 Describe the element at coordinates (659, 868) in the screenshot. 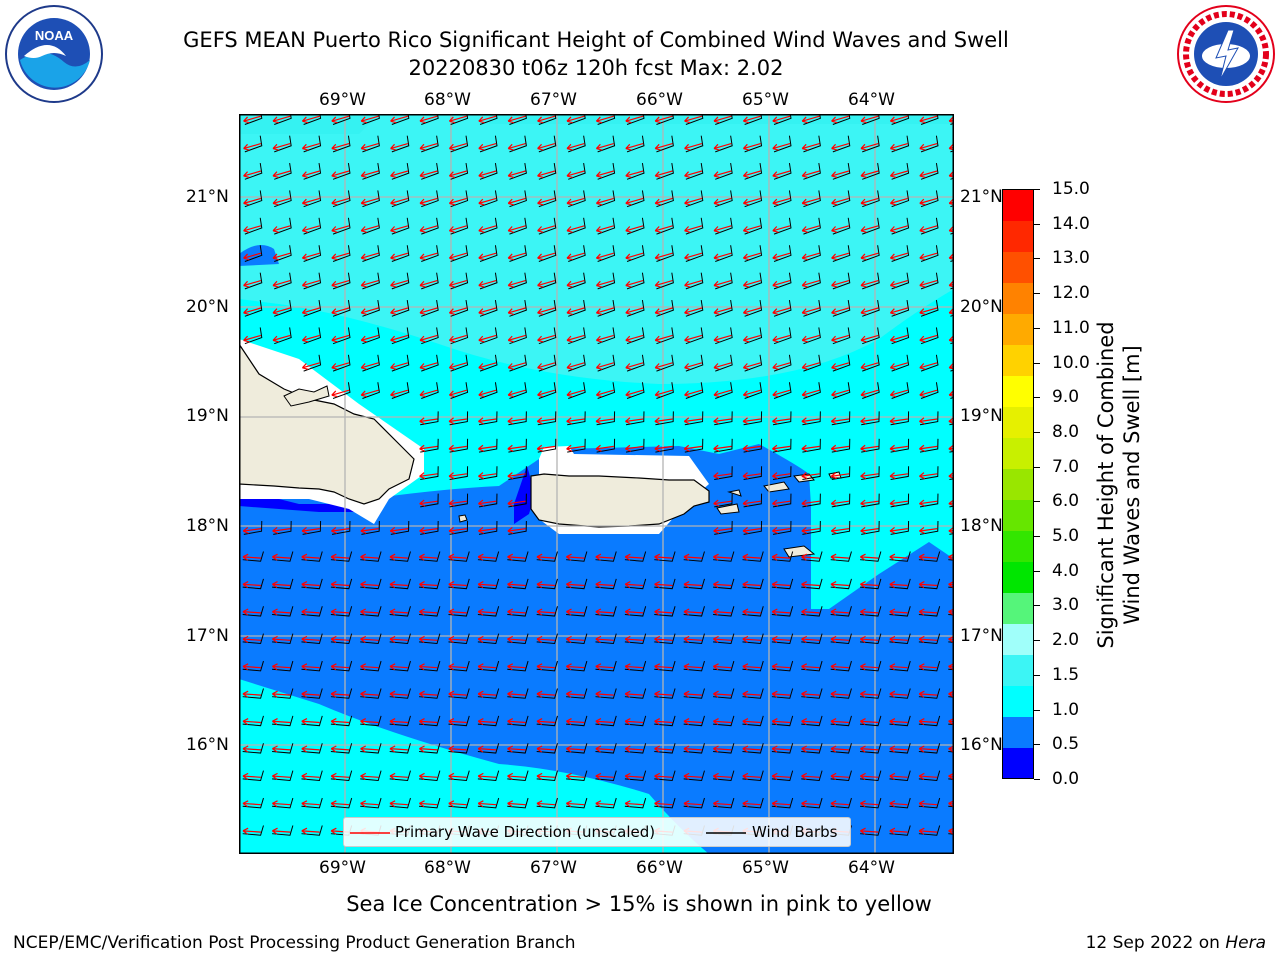

I see `lon-label-bottom-66w: 66°W` at that location.